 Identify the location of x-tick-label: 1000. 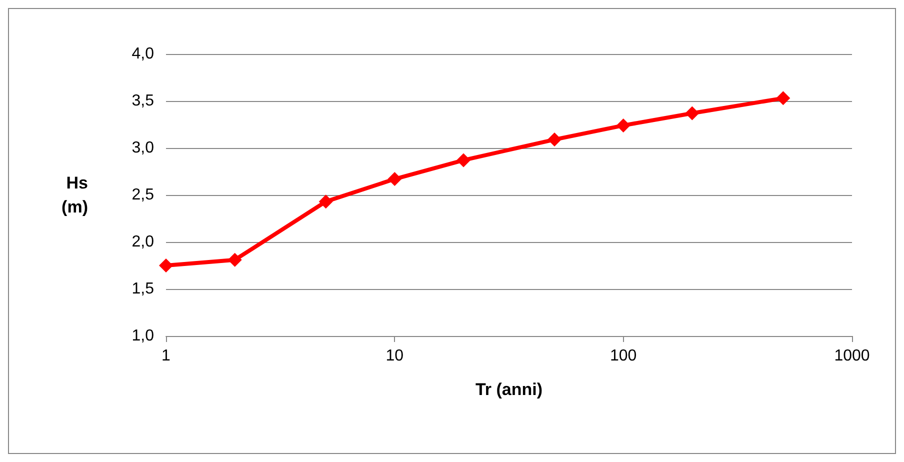
(852, 356).